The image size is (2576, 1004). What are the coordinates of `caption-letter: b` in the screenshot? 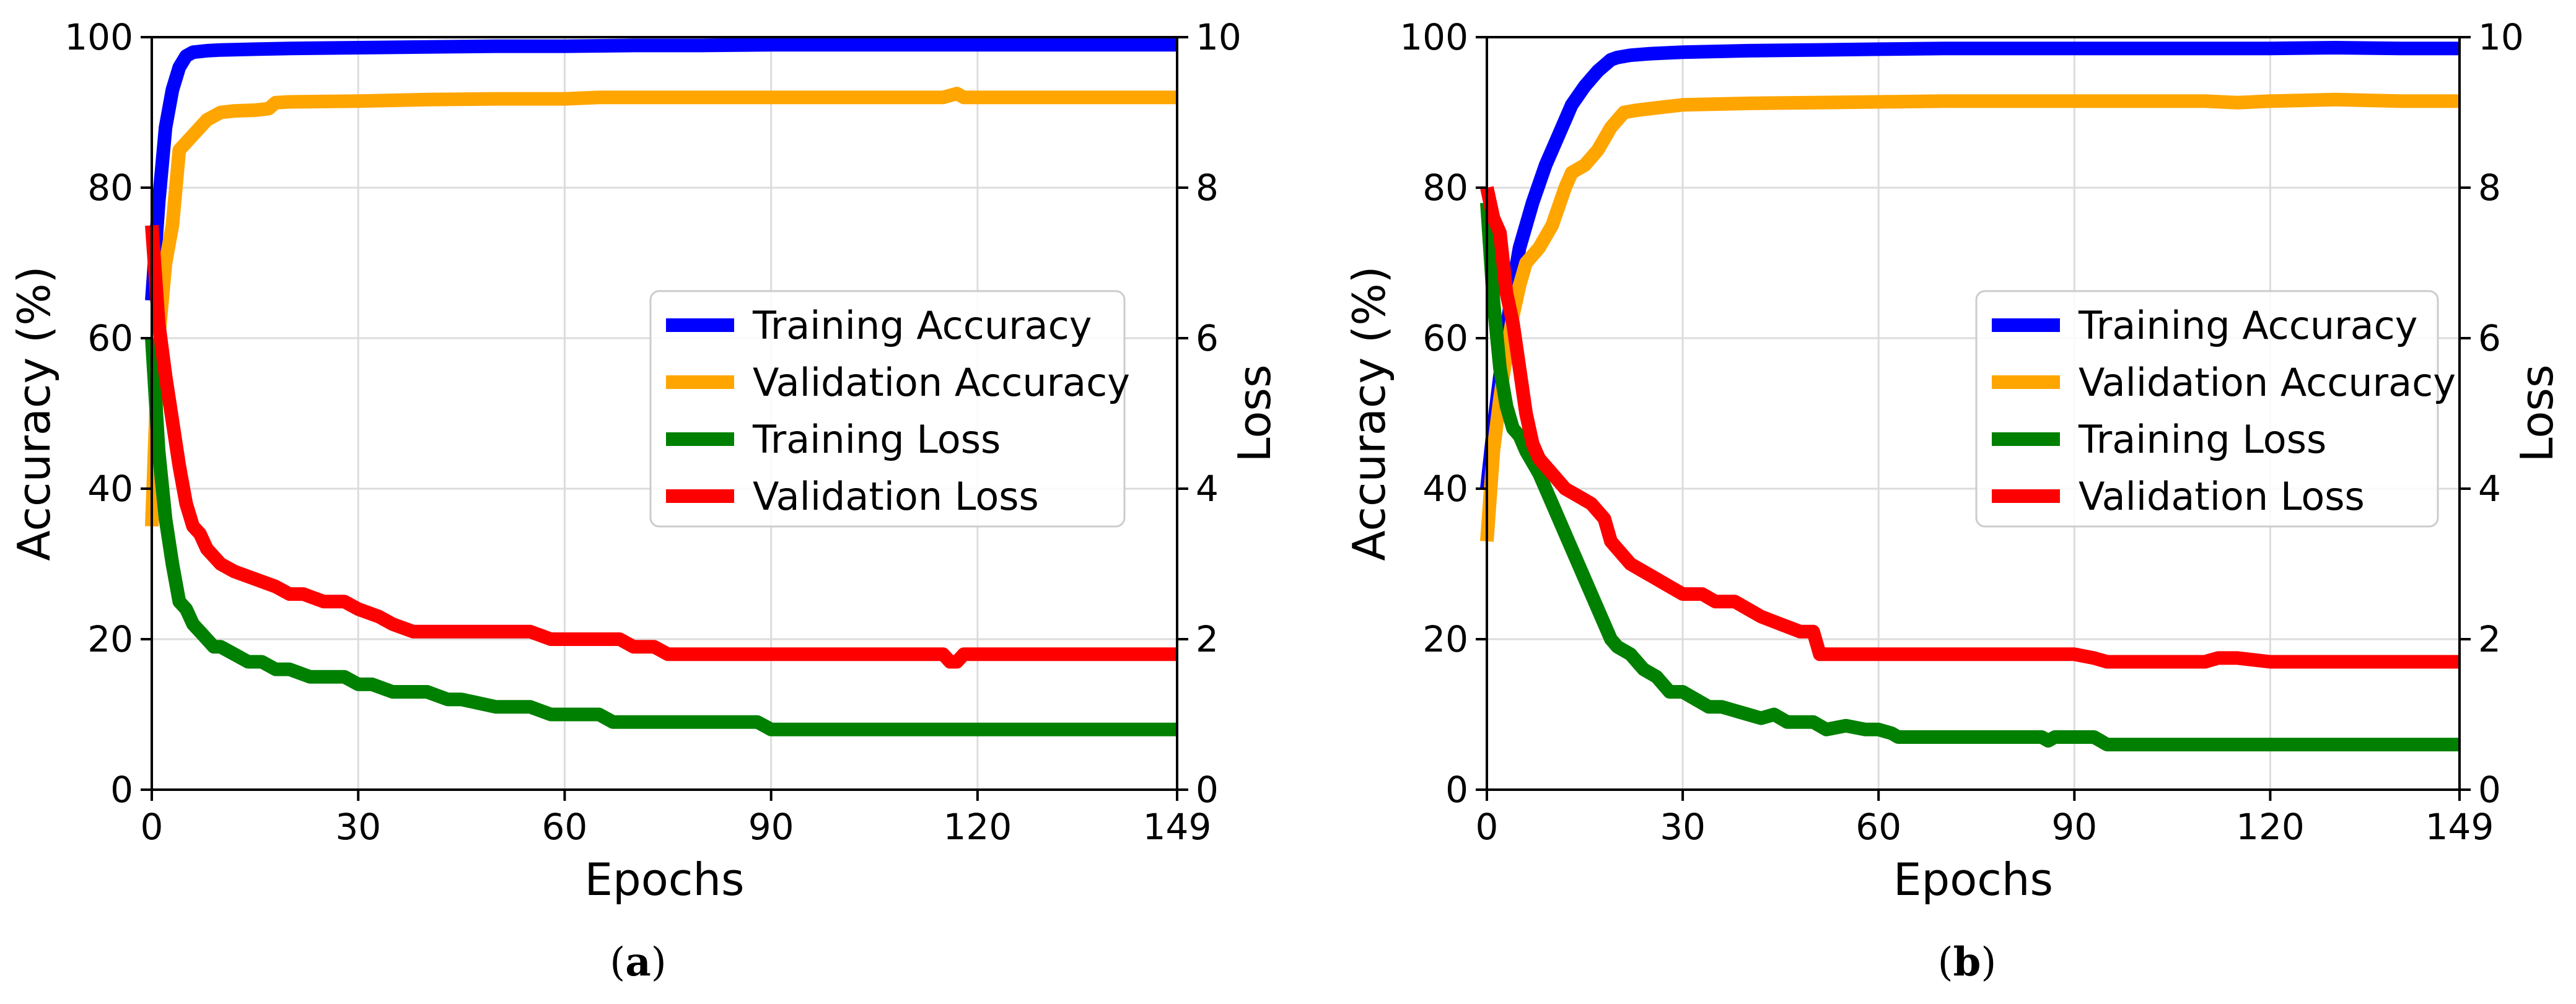 It's located at (1967, 962).